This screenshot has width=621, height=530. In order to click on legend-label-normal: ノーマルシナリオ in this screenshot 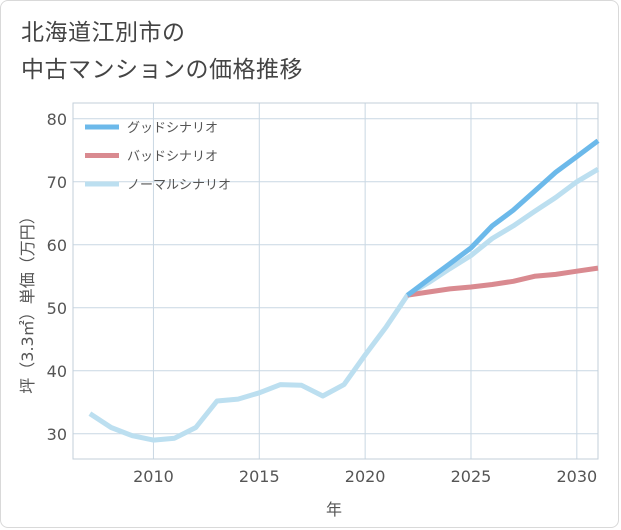, I will do `click(179, 185)`.